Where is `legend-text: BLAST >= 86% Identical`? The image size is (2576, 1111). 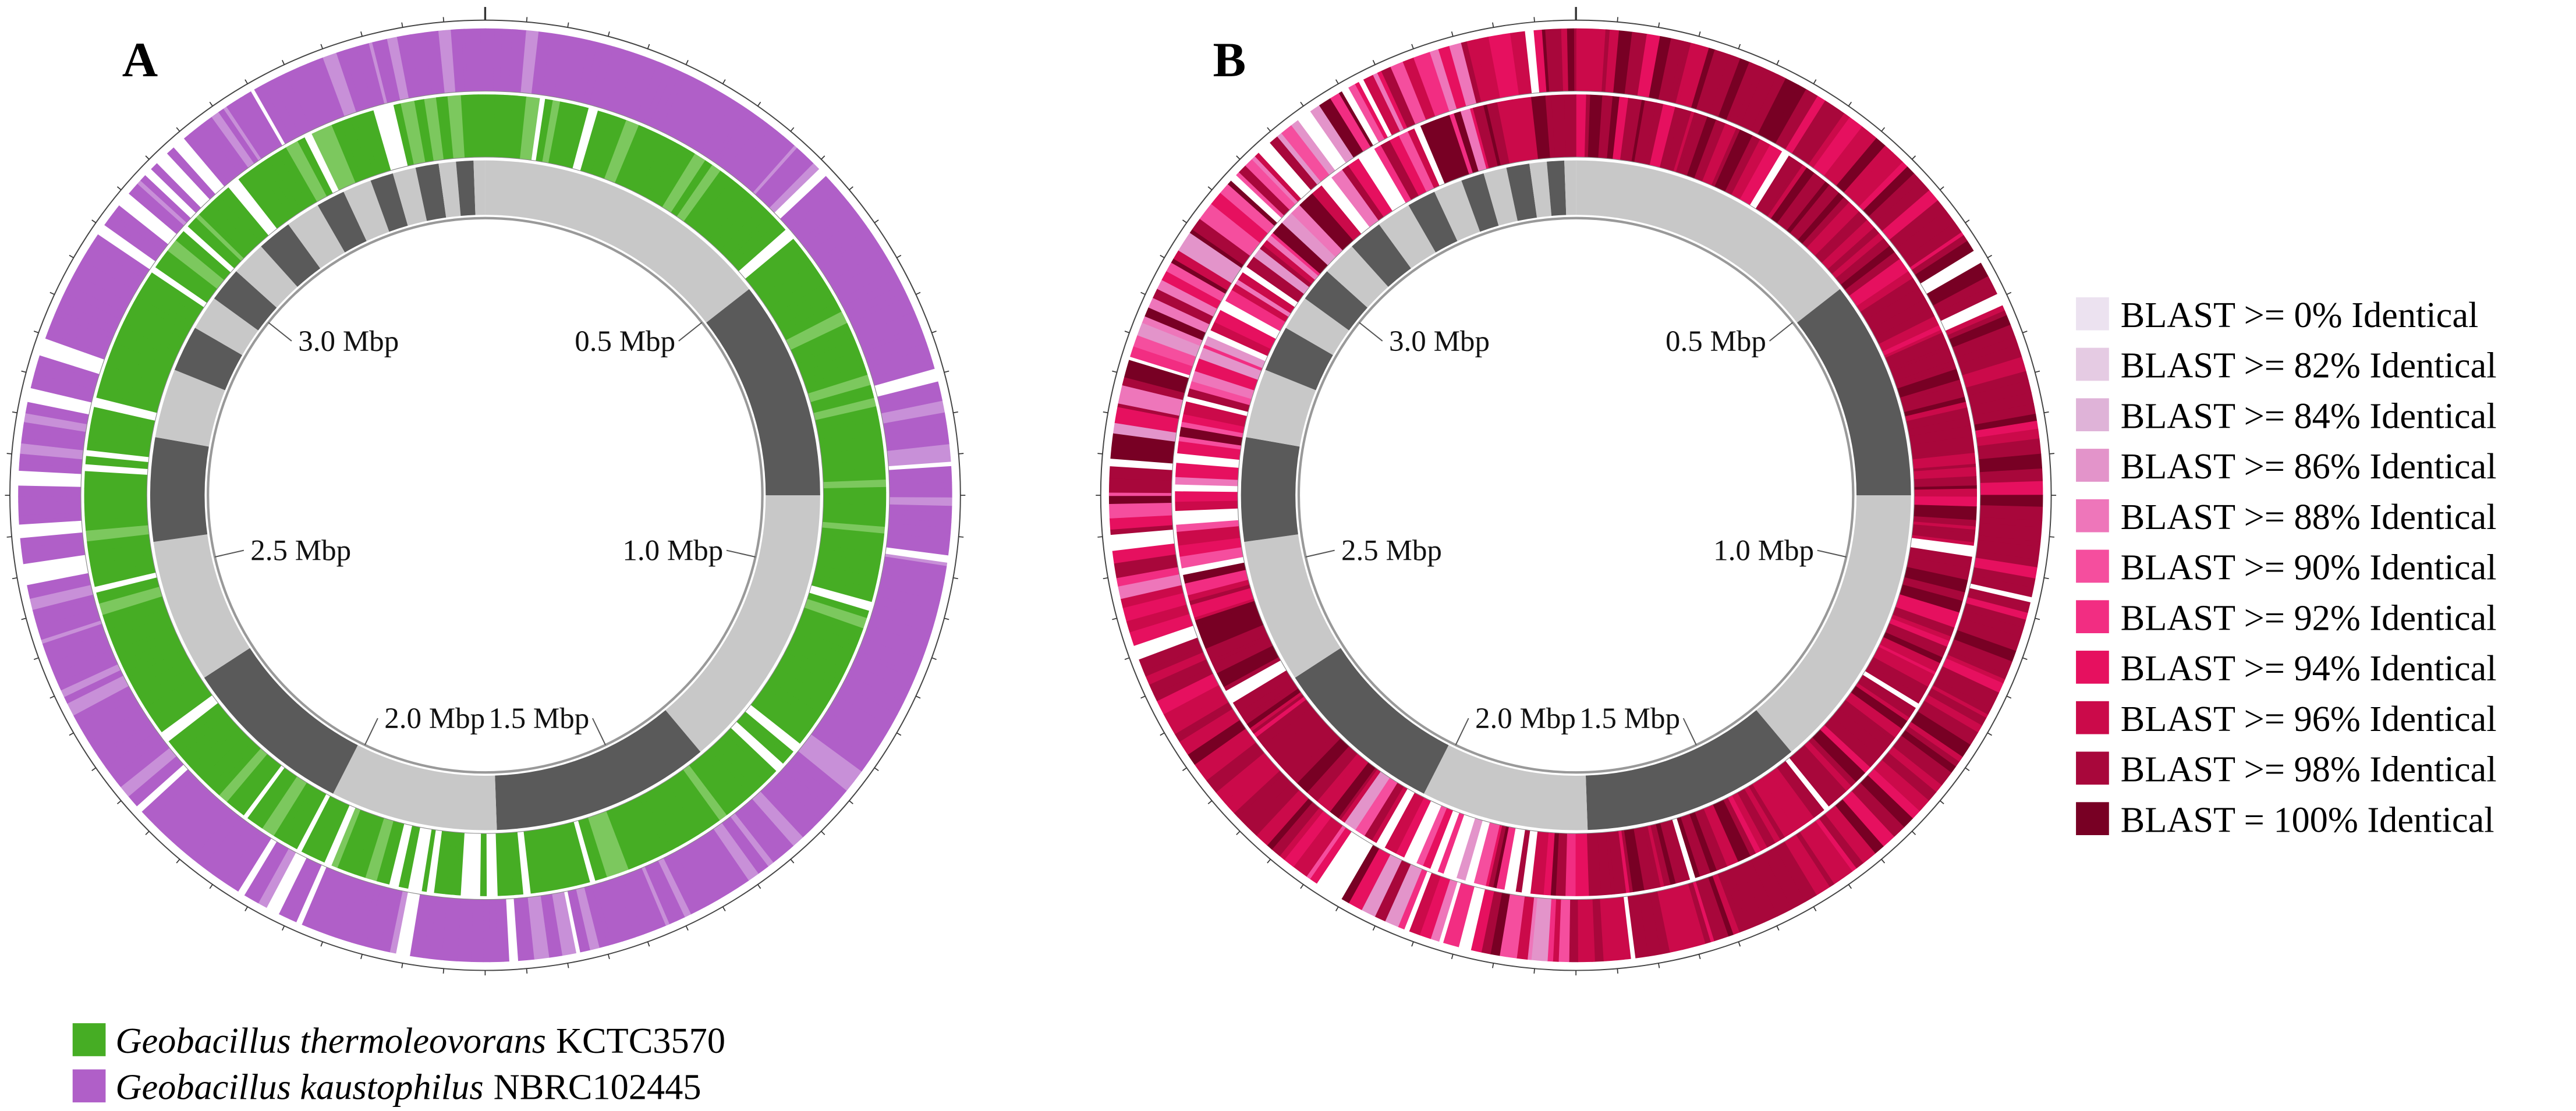
legend-text: BLAST >= 86% Identical is located at coordinates (2309, 466).